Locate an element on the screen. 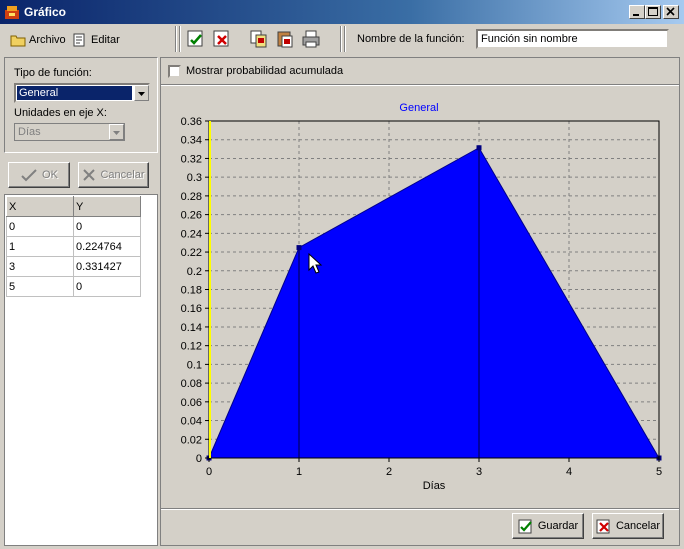  table-cell: 0.331427 is located at coordinates (107, 266).